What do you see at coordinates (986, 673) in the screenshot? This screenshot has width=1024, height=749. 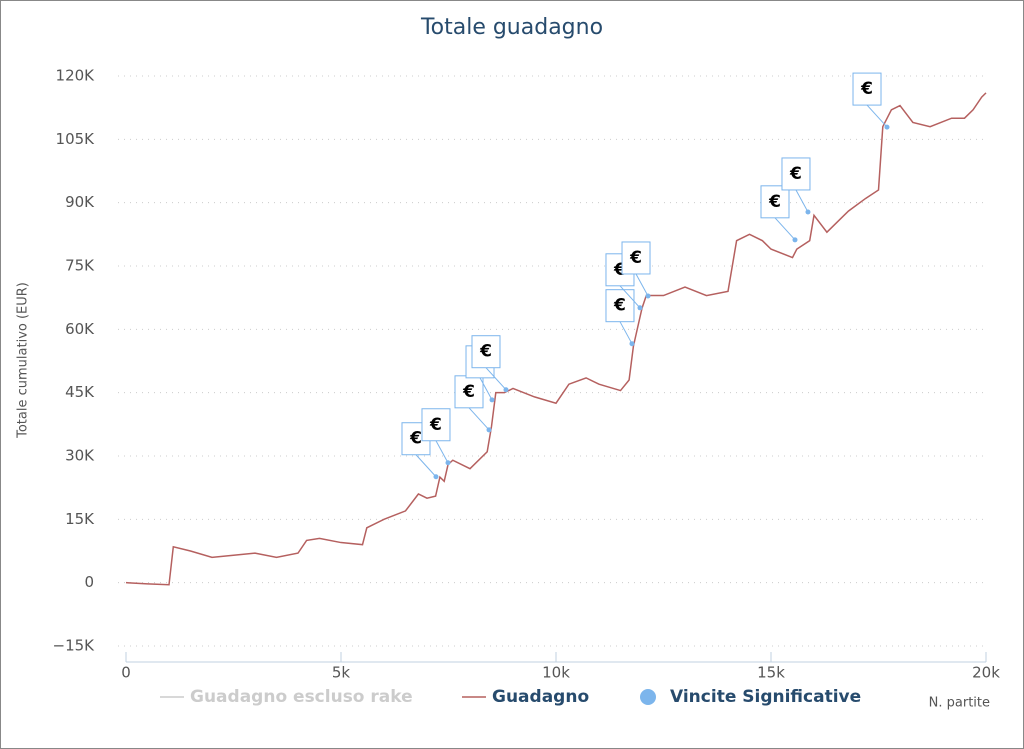 I see `x-tick-label: 20k` at bounding box center [986, 673].